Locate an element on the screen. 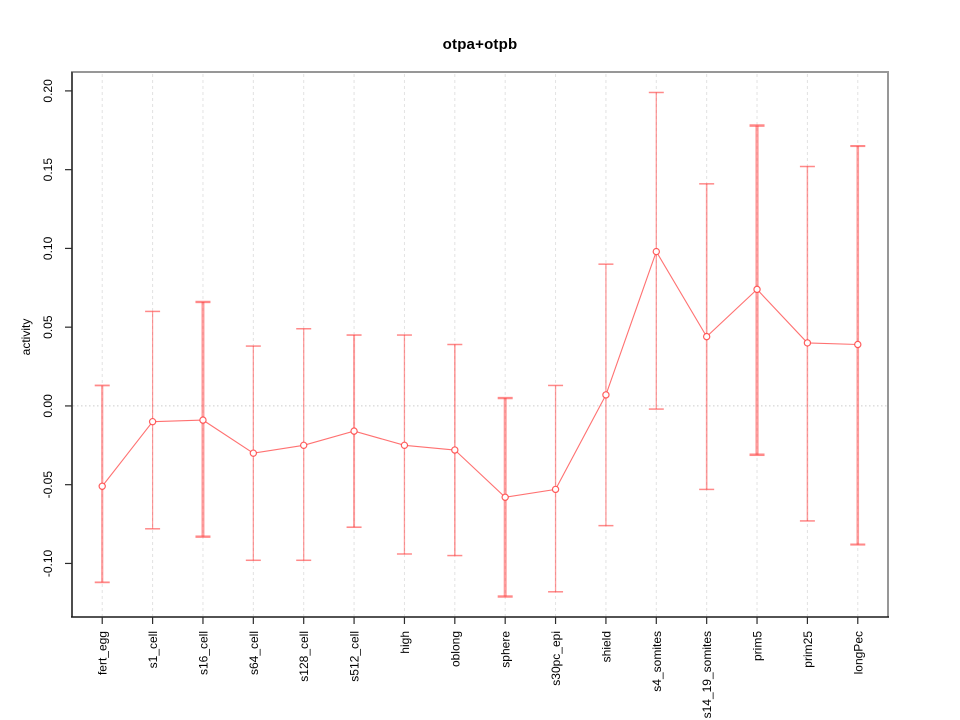 Image resolution: width=960 pixels, height=720 pixels. x-tick-label-s4_somites: s4_somites is located at coordinates (657, 661).